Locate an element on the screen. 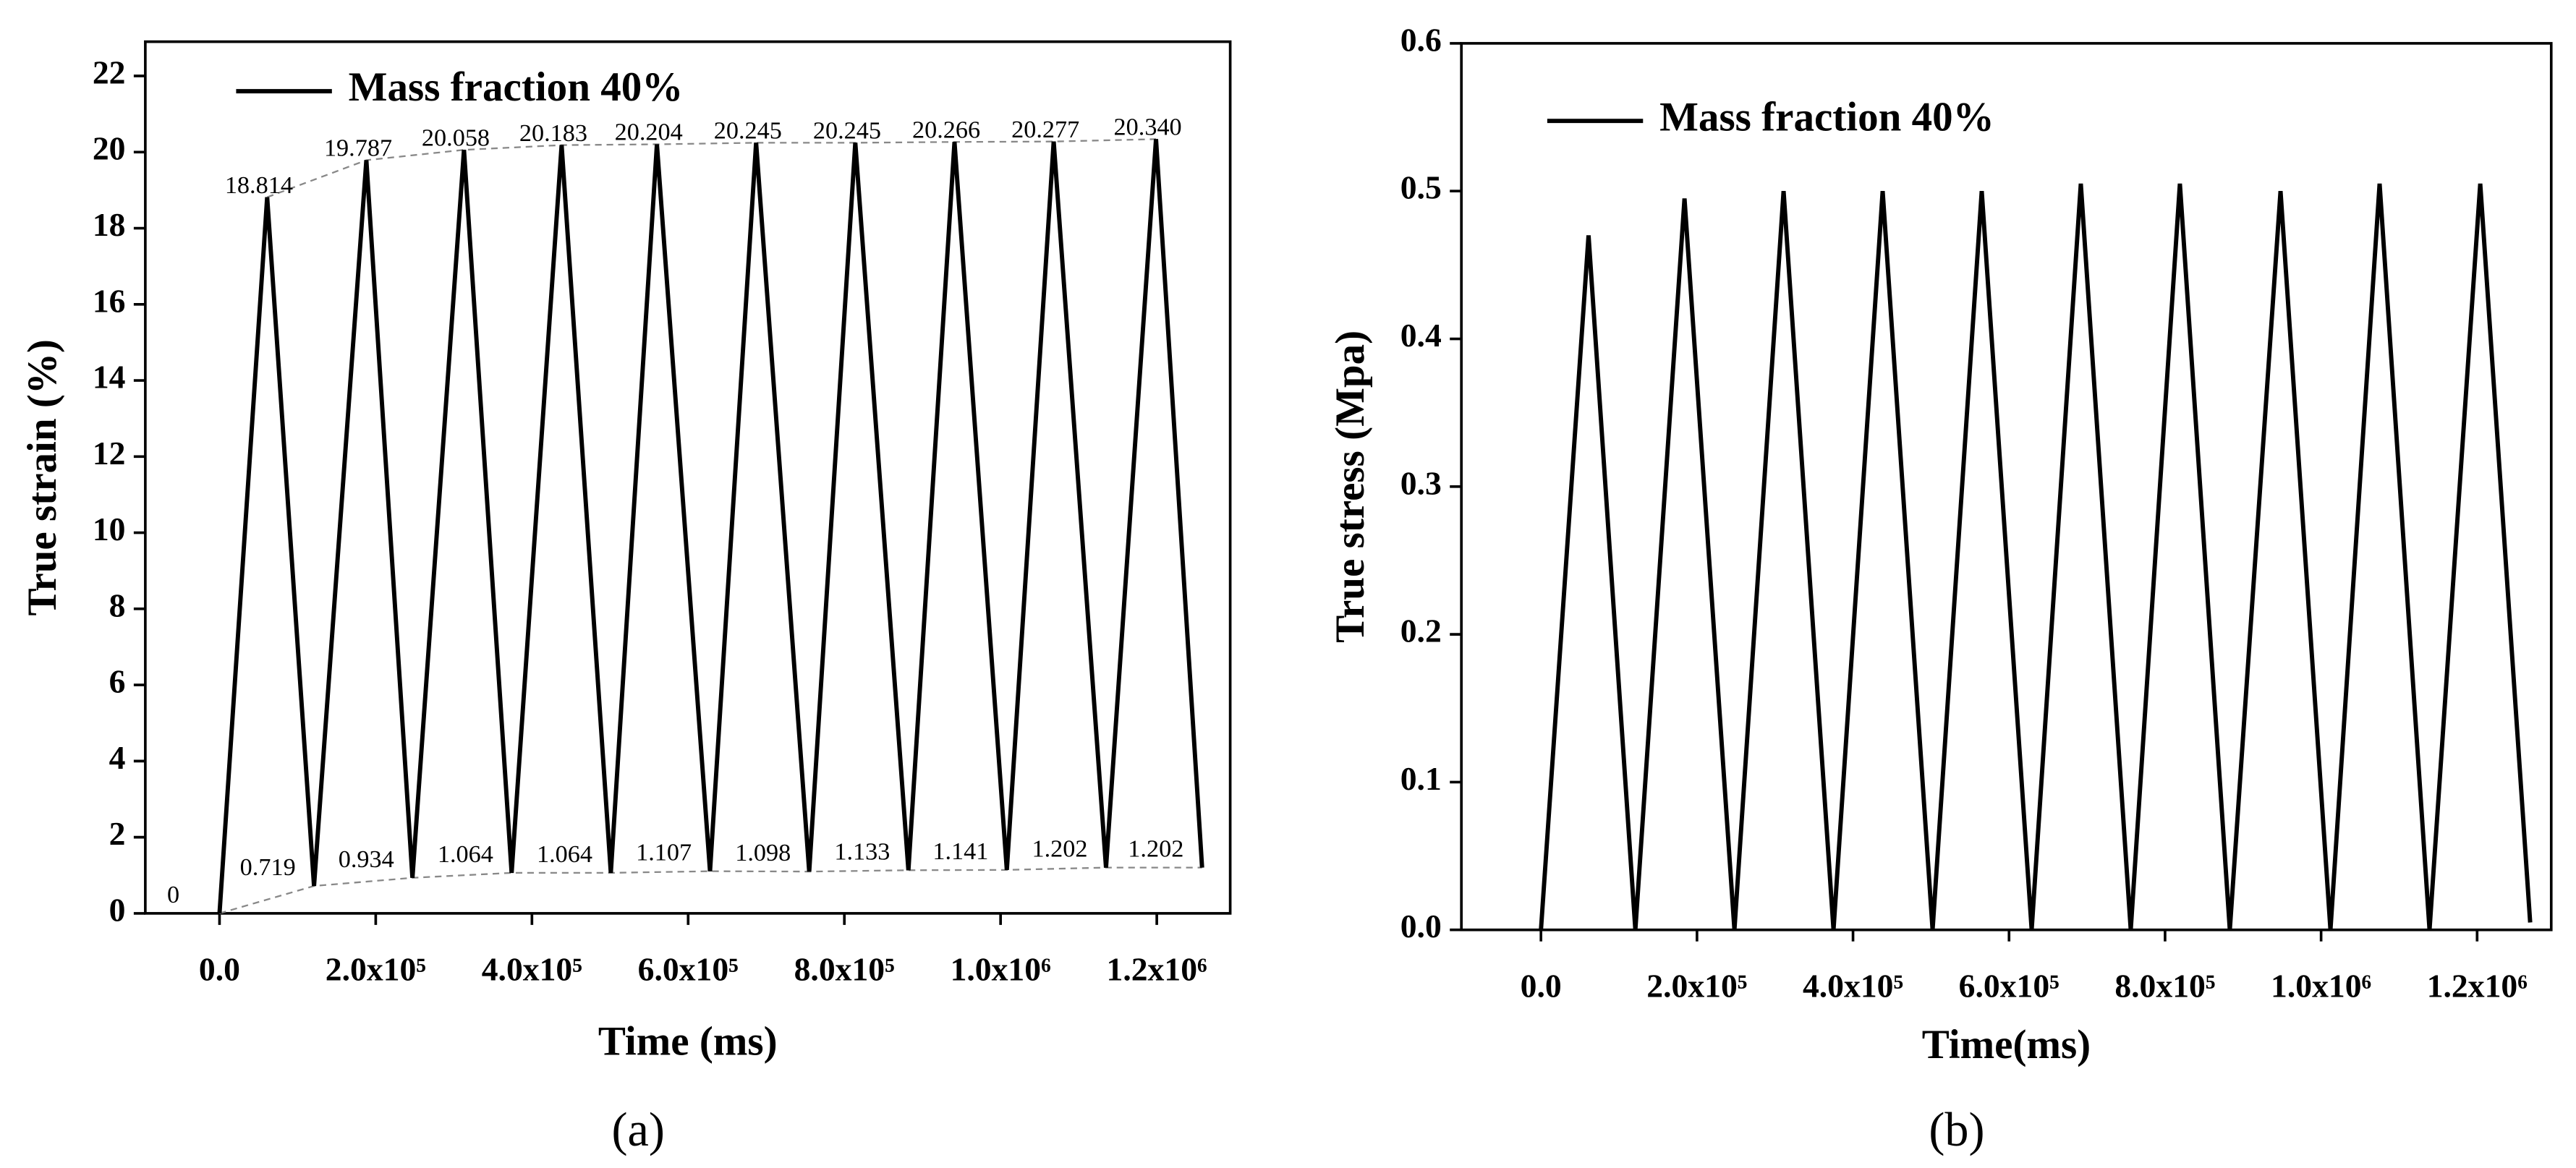  data-label: 20.058 is located at coordinates (456, 137).